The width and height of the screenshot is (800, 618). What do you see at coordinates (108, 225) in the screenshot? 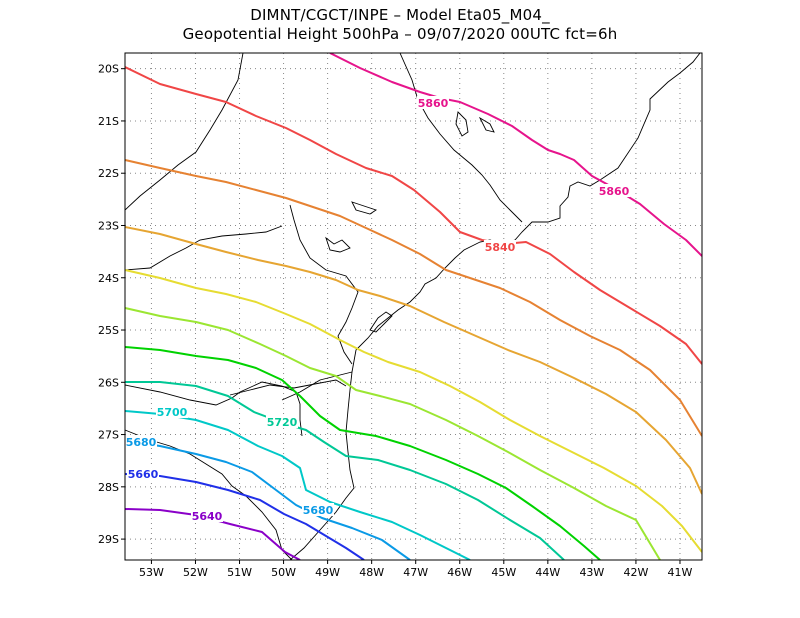
I see `lat-tick-label: 23S` at bounding box center [108, 225].